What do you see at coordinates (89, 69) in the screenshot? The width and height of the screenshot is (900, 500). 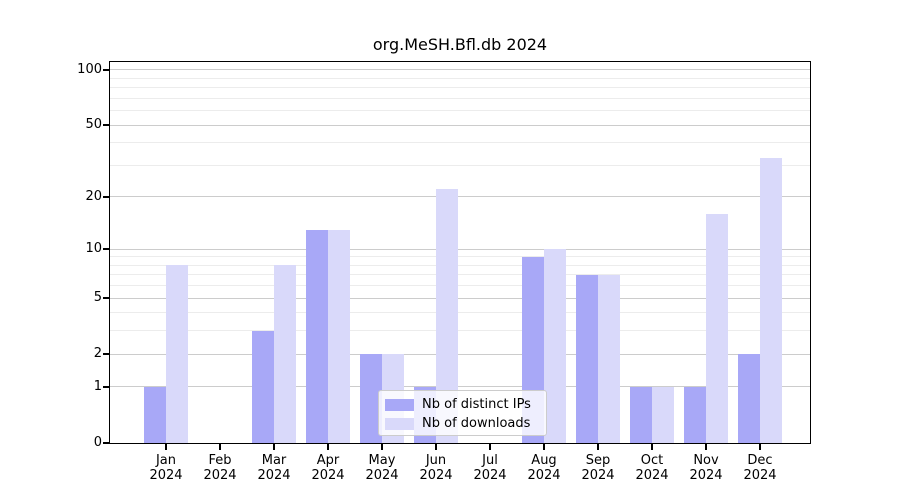 I see `y-tick-label: 100` at bounding box center [89, 69].